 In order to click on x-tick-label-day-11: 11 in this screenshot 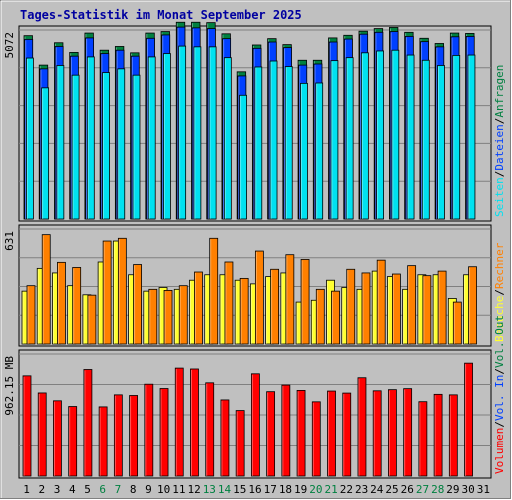, I will do `click(178, 489)`.